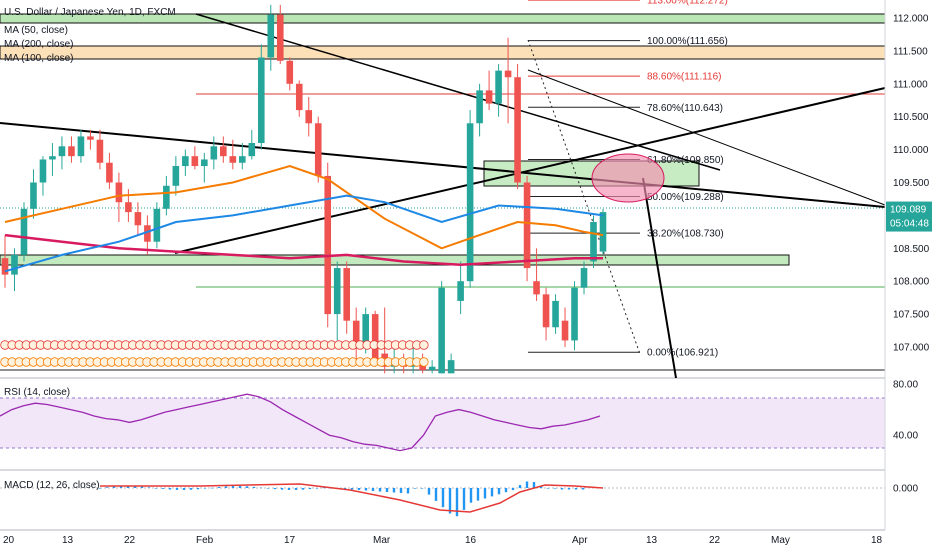  I want to click on ma100-label: MA (100, close), so click(38, 58).